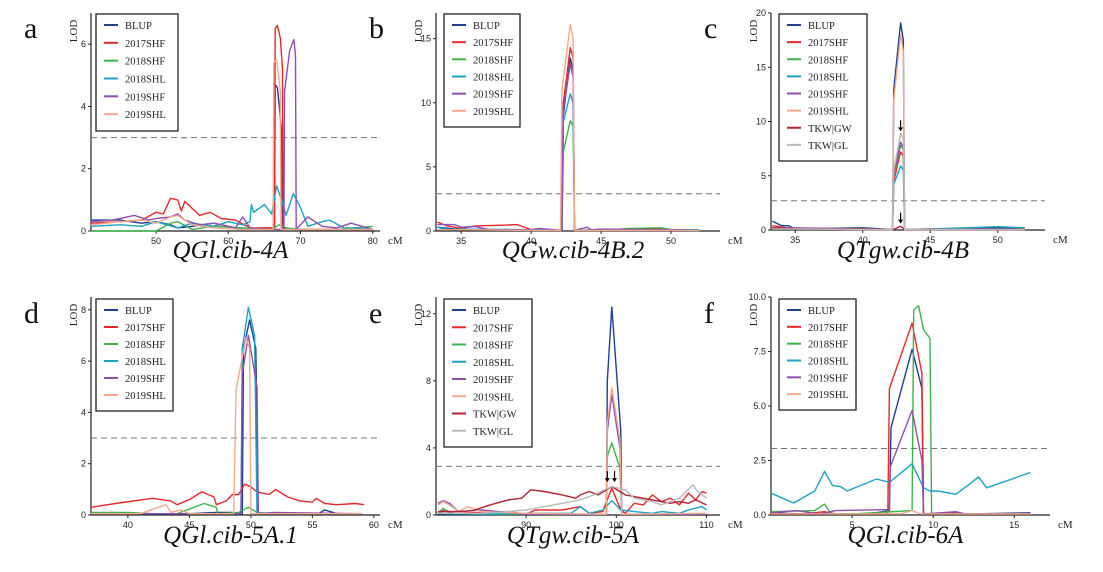 The image size is (1103, 572). Describe the element at coordinates (373, 241) in the screenshot. I see `x-tick-label: 80` at that location.